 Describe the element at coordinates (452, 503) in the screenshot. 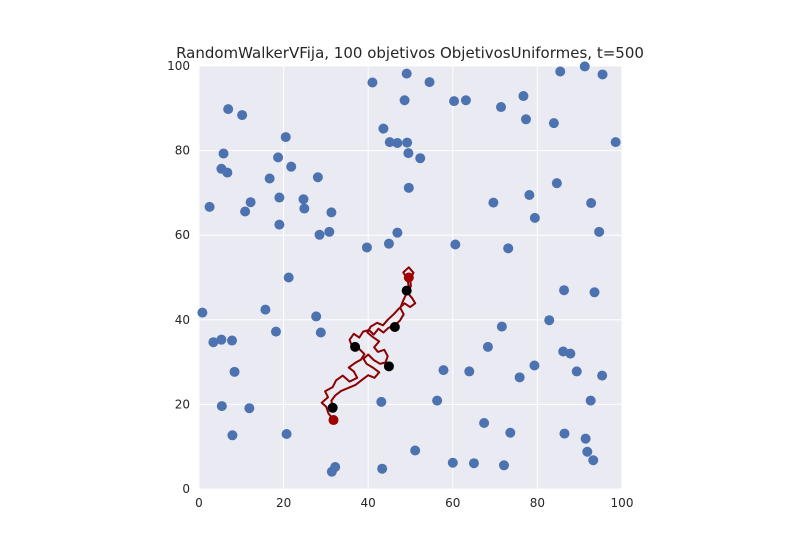

I see `x-tick-label: 60` at that location.